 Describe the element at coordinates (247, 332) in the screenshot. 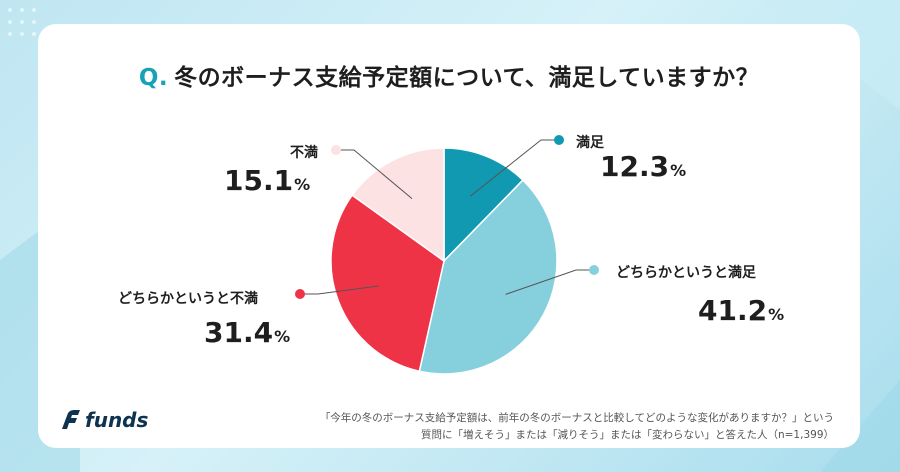

I see `slice-value-somewhat-dissatisfied: 31.4%` at that location.